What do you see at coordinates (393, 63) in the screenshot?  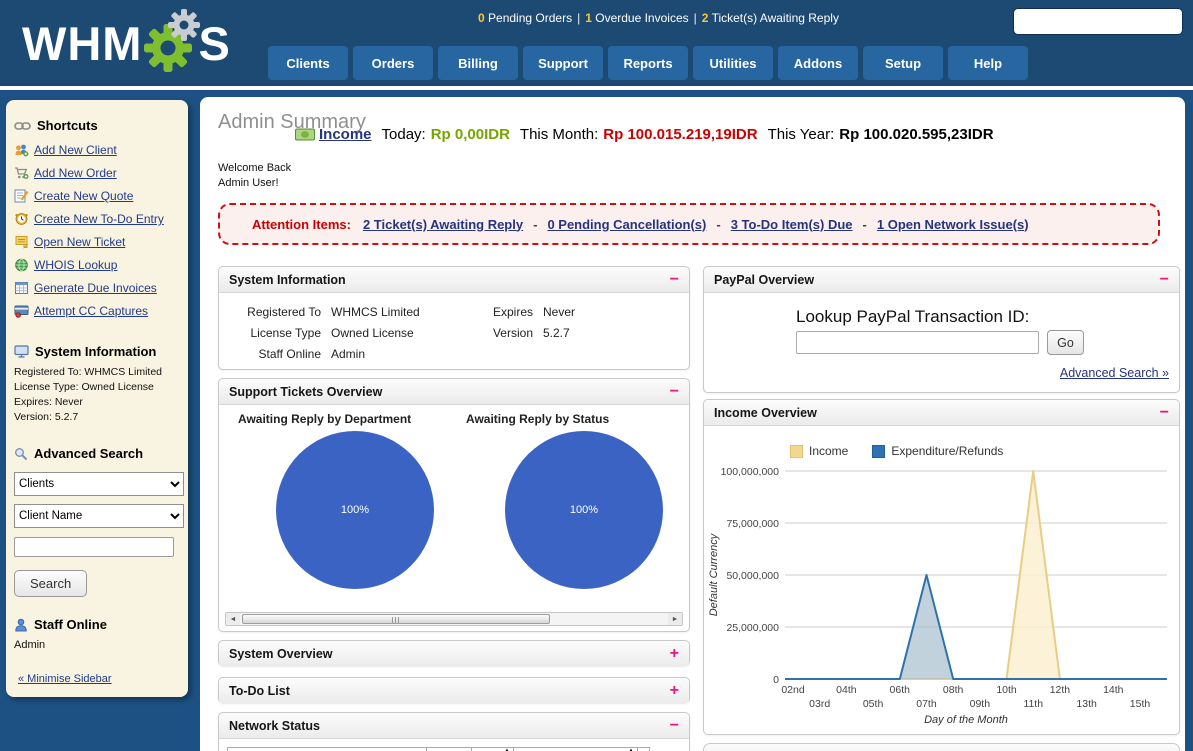 I see `nav-orders: Orders` at bounding box center [393, 63].